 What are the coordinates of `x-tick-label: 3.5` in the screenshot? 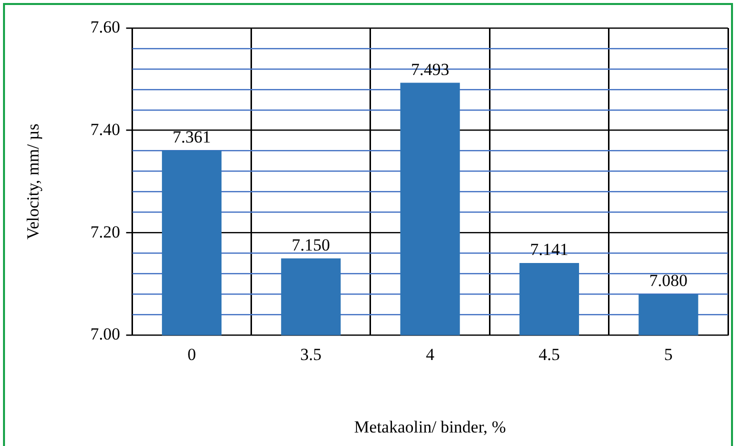 It's located at (311, 354).